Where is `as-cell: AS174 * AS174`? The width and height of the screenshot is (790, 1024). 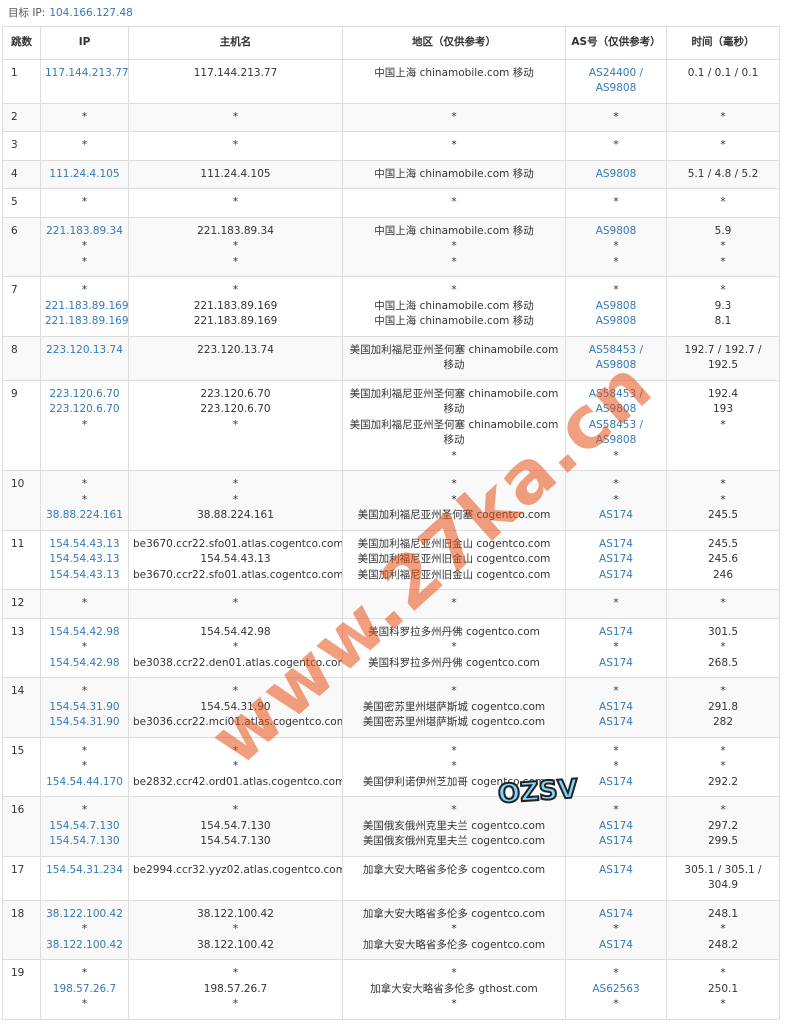 as-cell: AS174 * AS174 is located at coordinates (616, 929).